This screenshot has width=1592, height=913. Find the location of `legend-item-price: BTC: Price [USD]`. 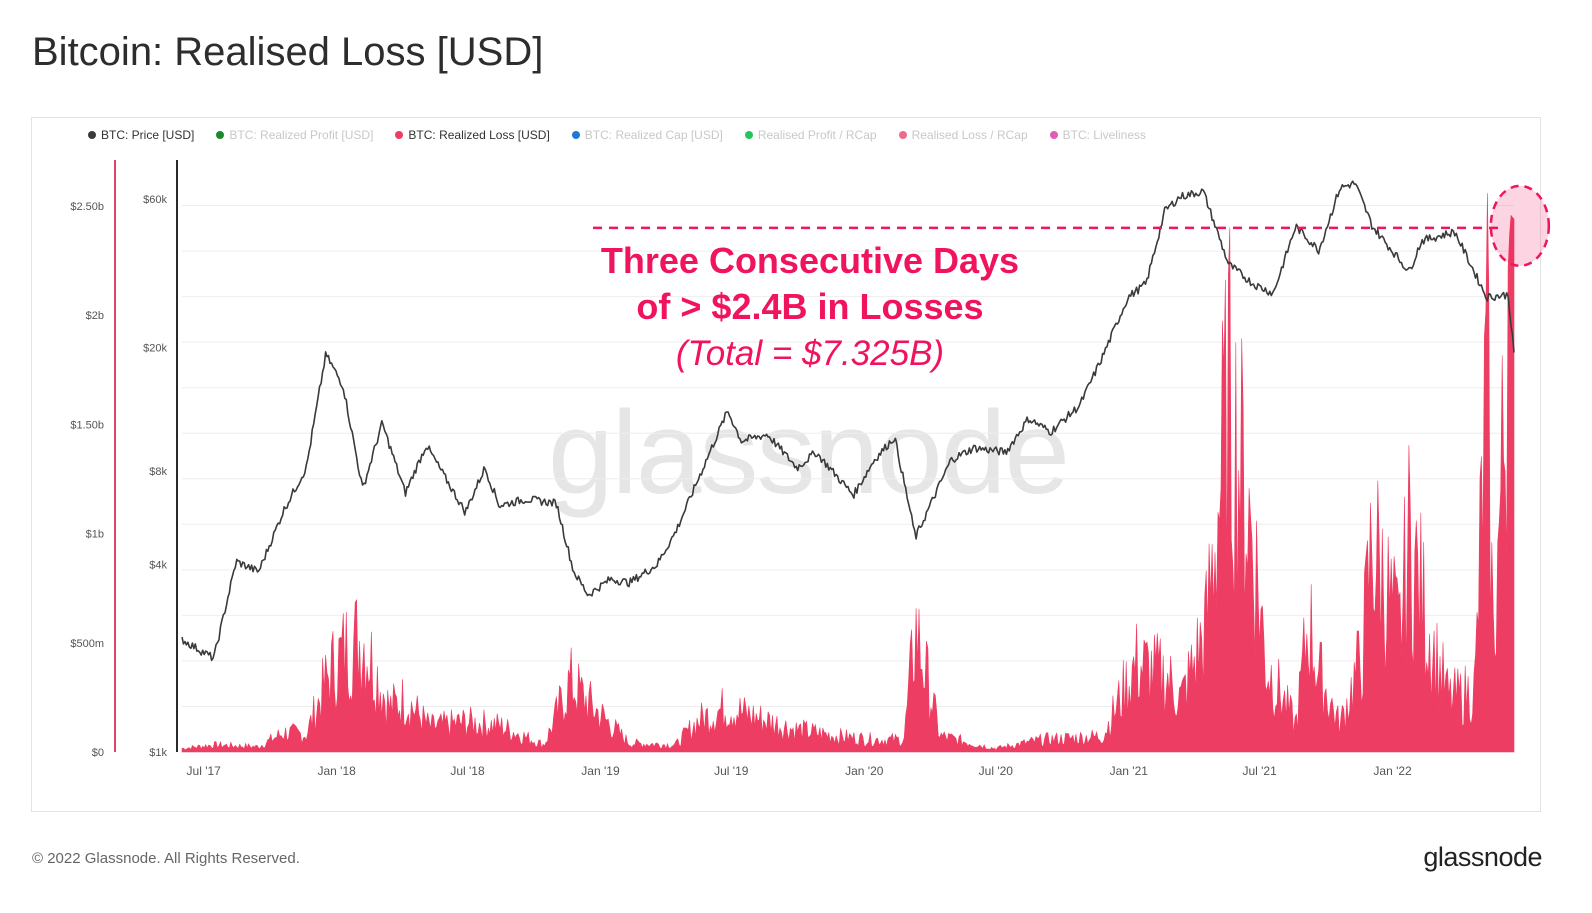

legend-item-price: BTC: Price [USD] is located at coordinates (141, 135).